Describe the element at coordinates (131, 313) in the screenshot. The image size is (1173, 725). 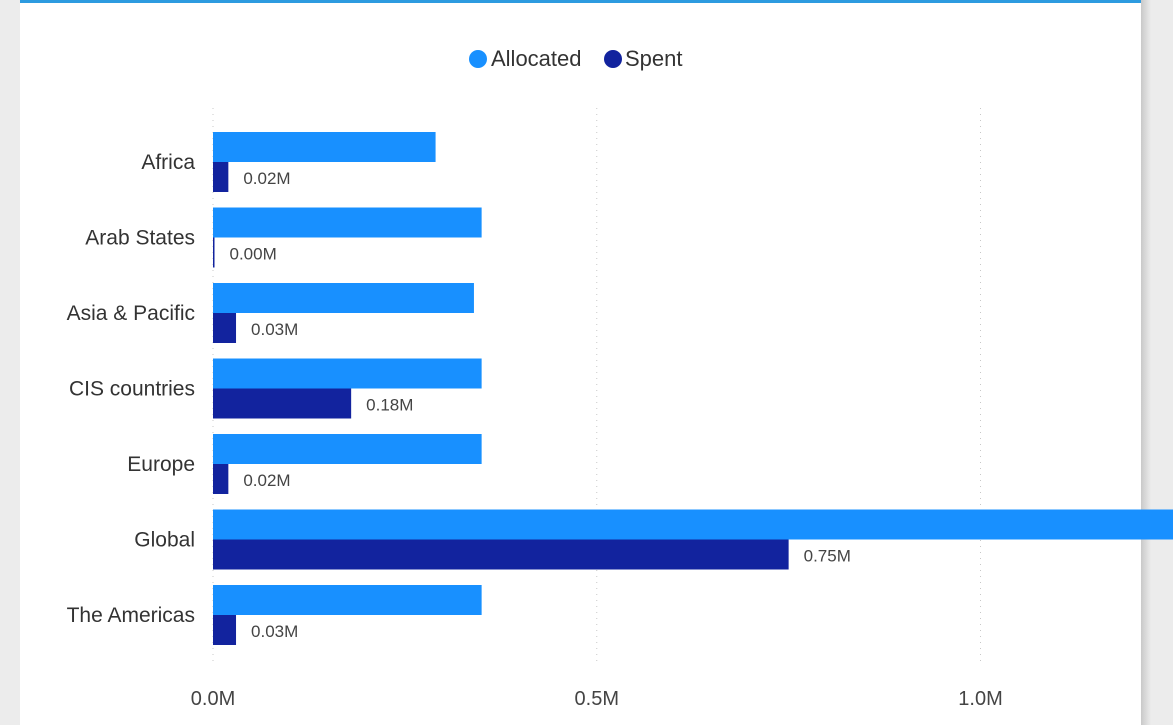
I see `category-label-2: Asia & Pacific` at that location.